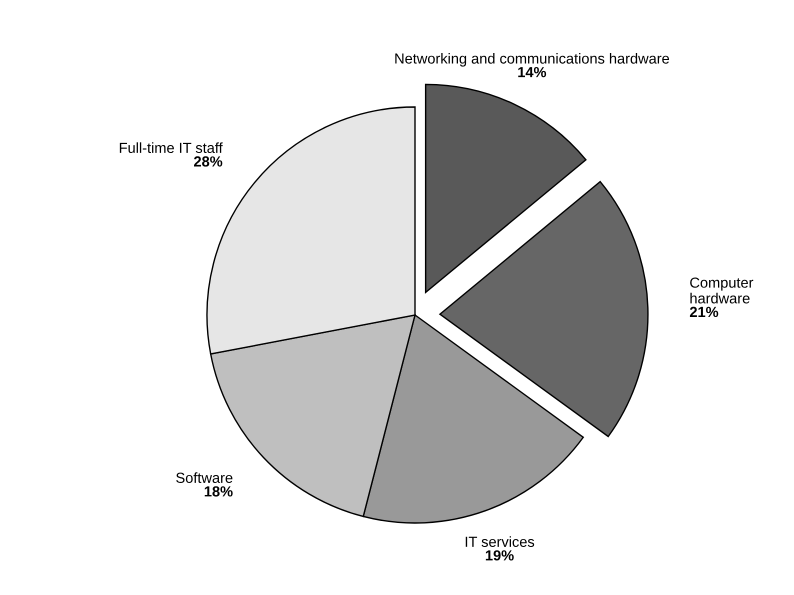 The height and width of the screenshot is (595, 794). I want to click on data-label: 19%, so click(500, 555).